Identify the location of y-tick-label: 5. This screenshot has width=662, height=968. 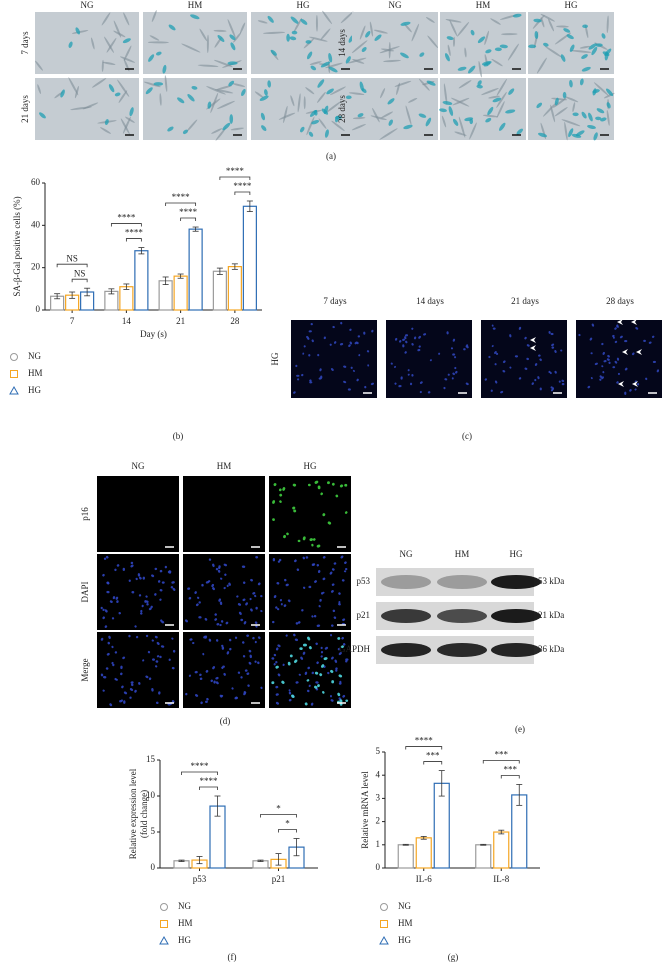
(378, 751).